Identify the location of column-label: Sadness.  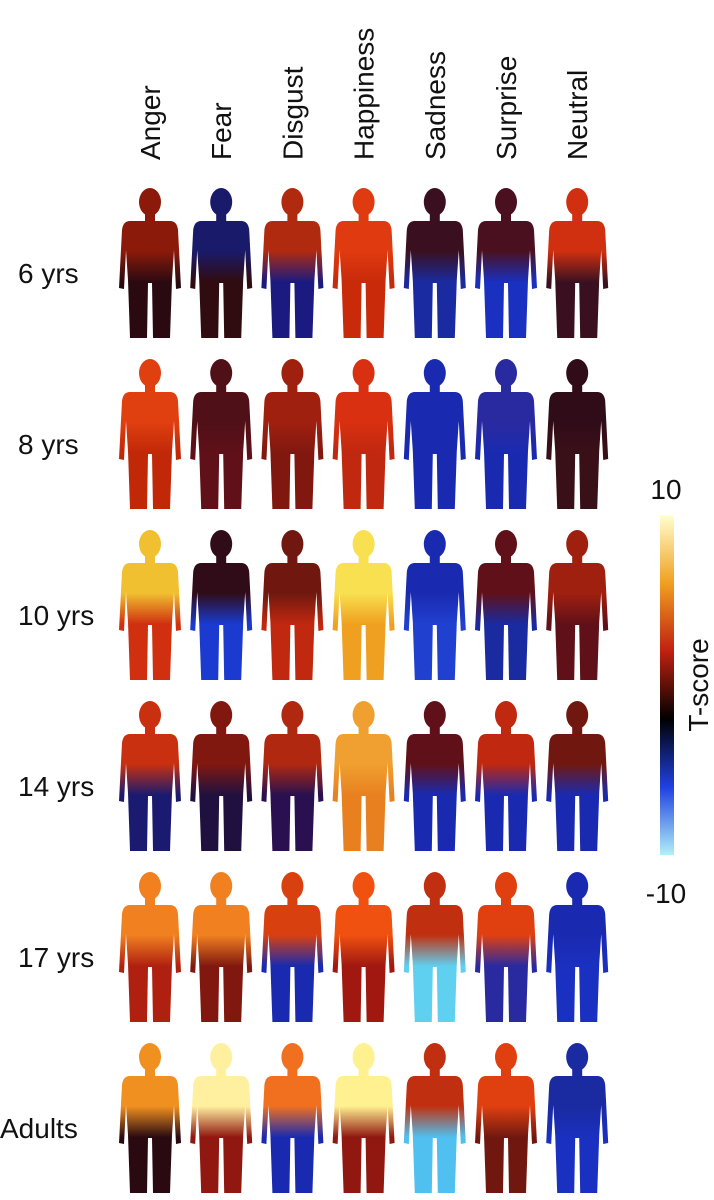
(435, 105).